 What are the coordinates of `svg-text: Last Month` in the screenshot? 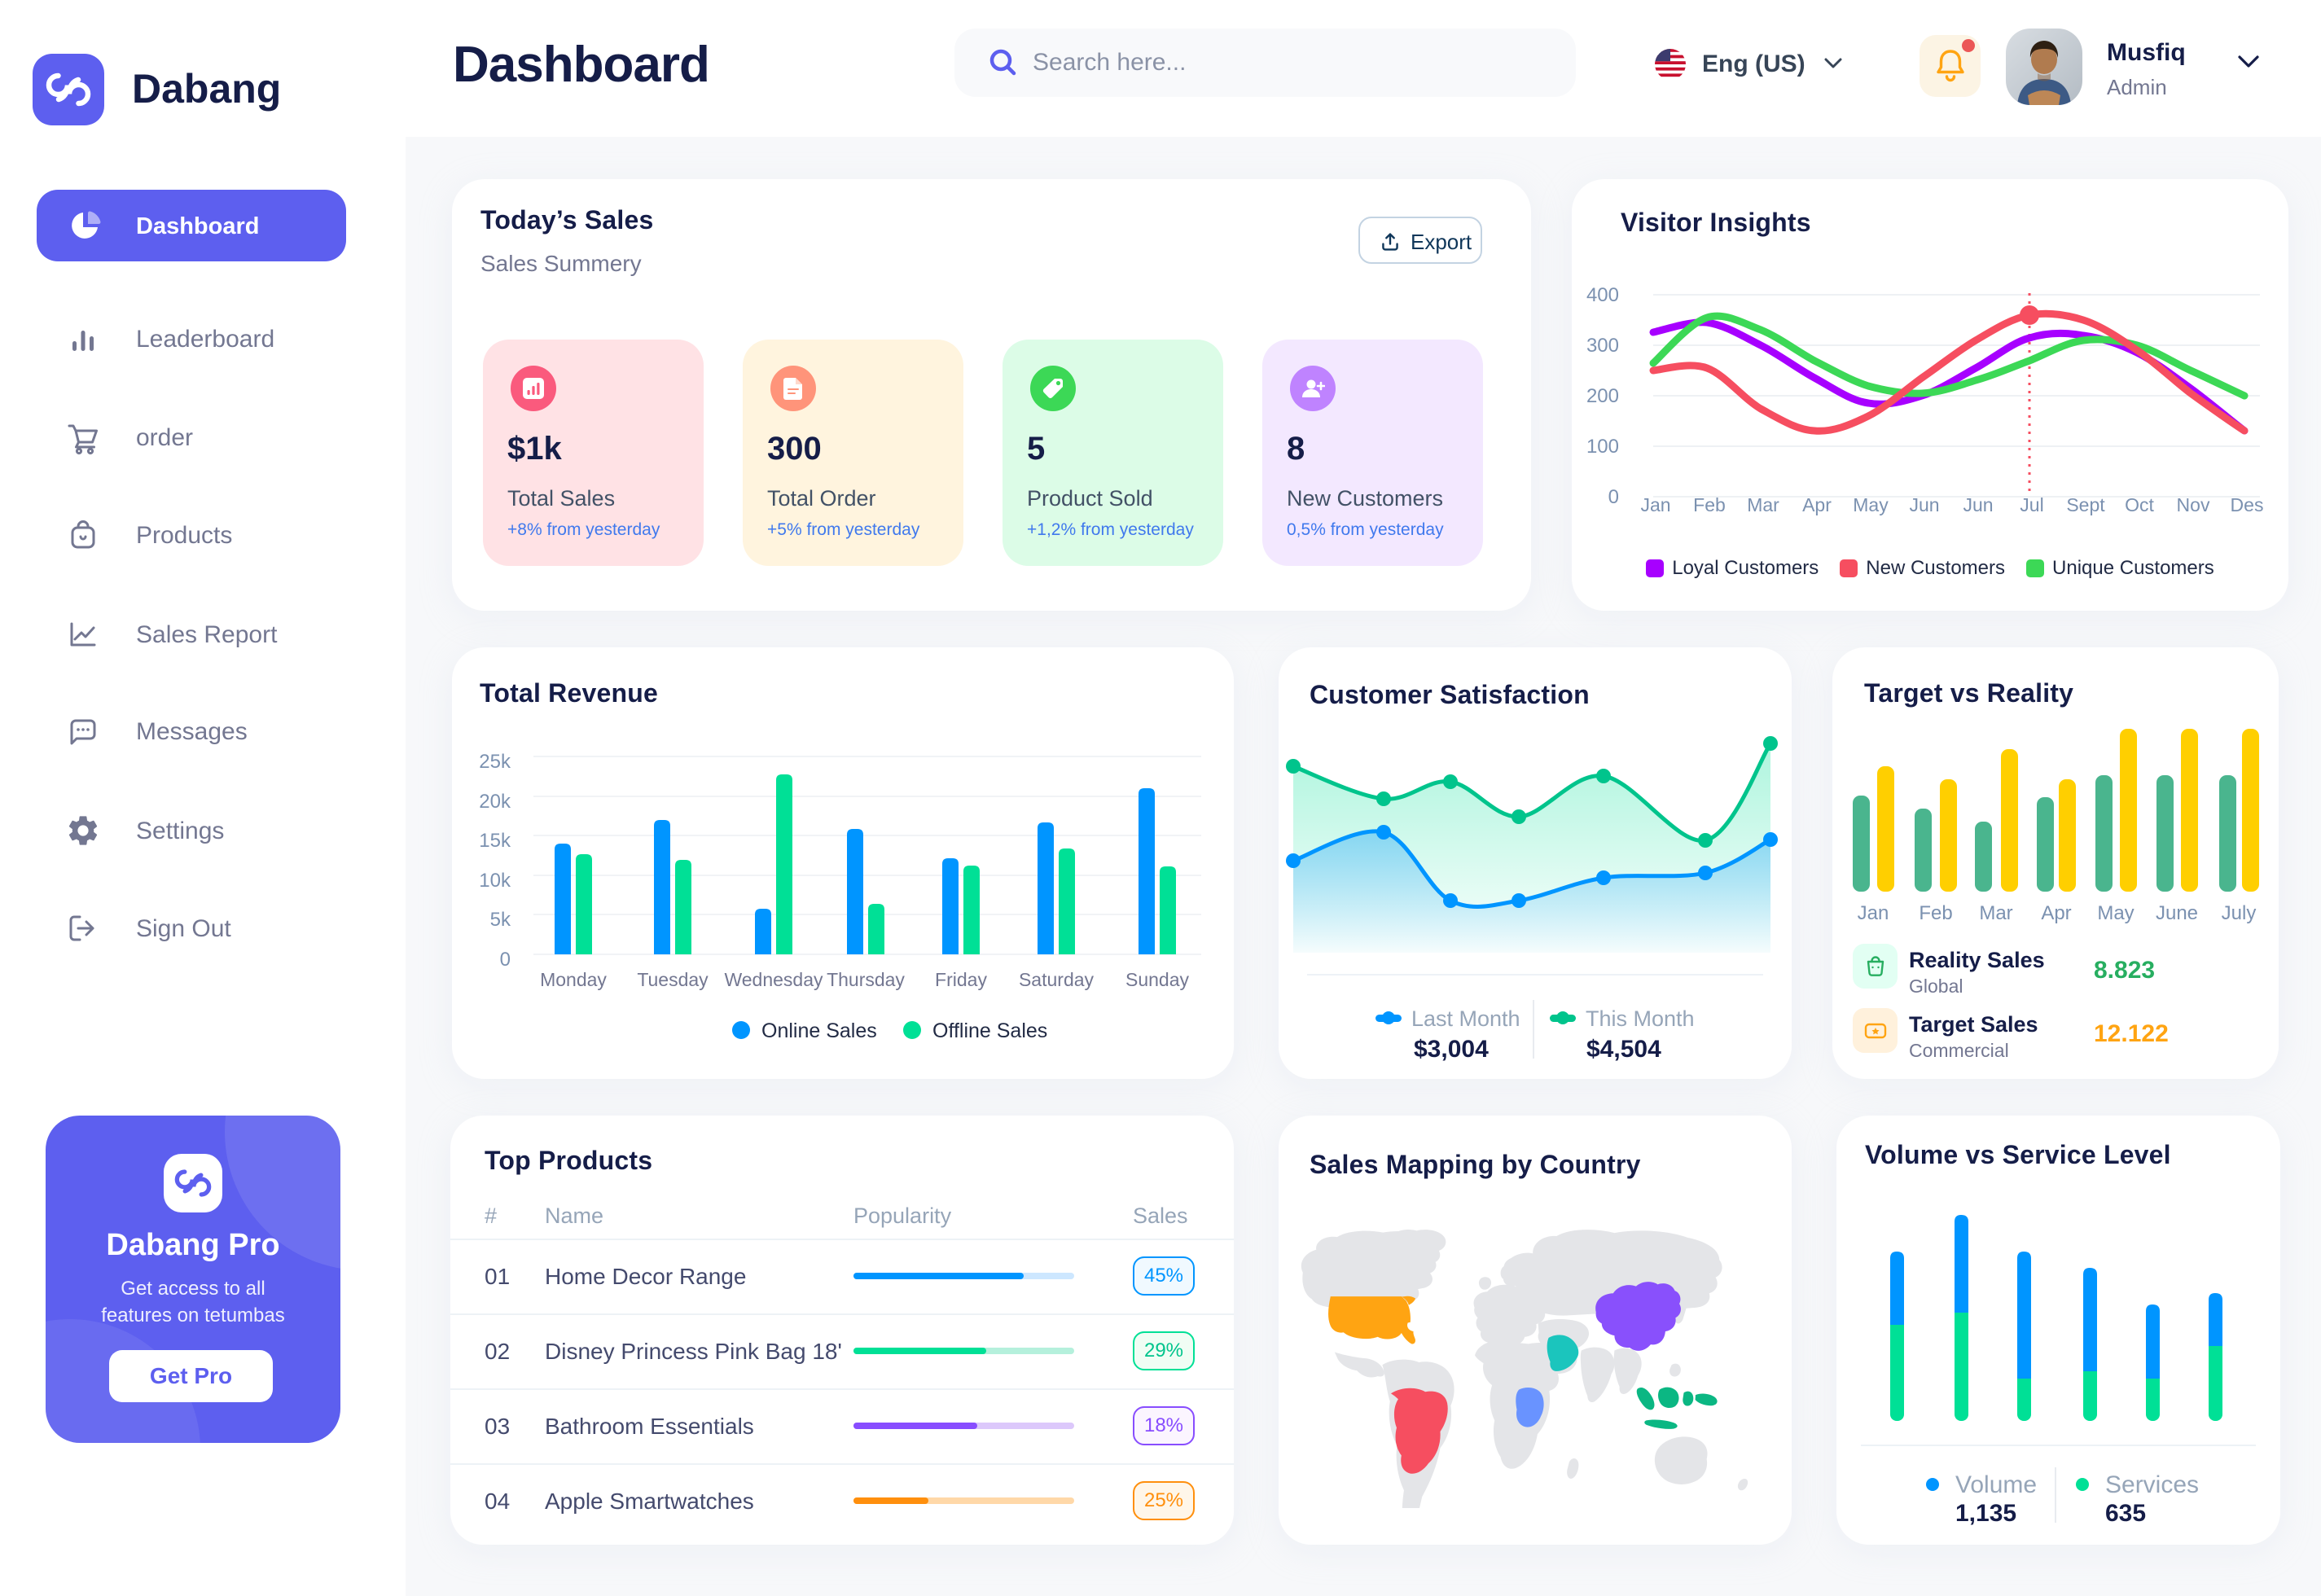 It's located at (1465, 1019).